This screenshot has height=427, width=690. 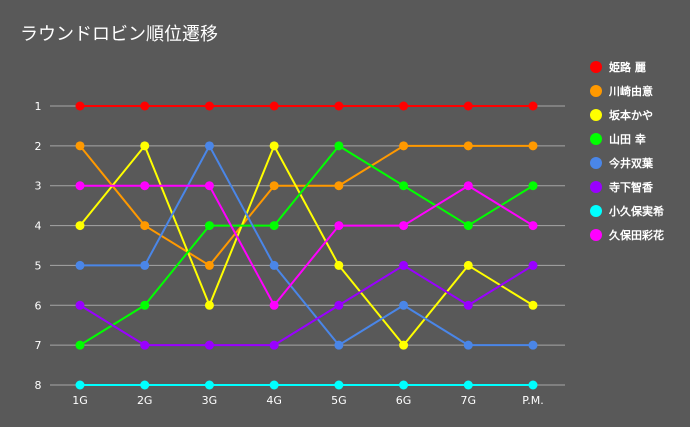 I want to click on legend-label: 川崎由意, so click(x=630, y=91).